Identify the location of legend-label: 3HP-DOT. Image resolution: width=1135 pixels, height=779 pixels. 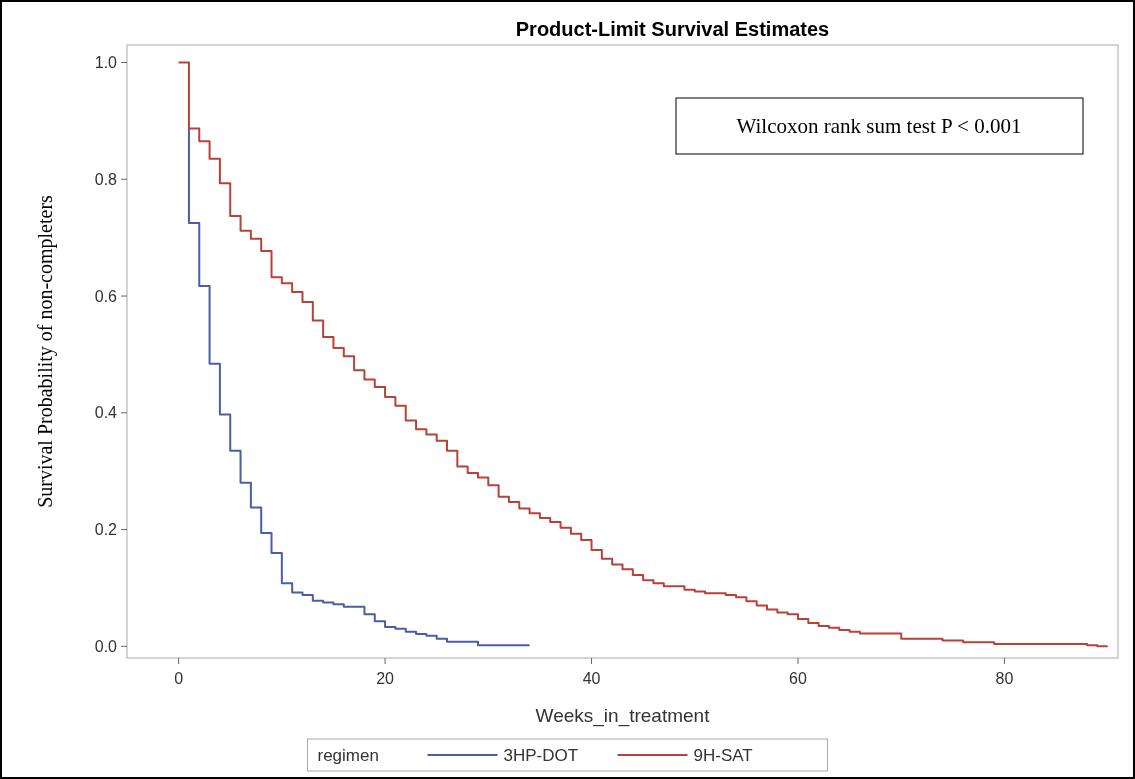
(541, 755).